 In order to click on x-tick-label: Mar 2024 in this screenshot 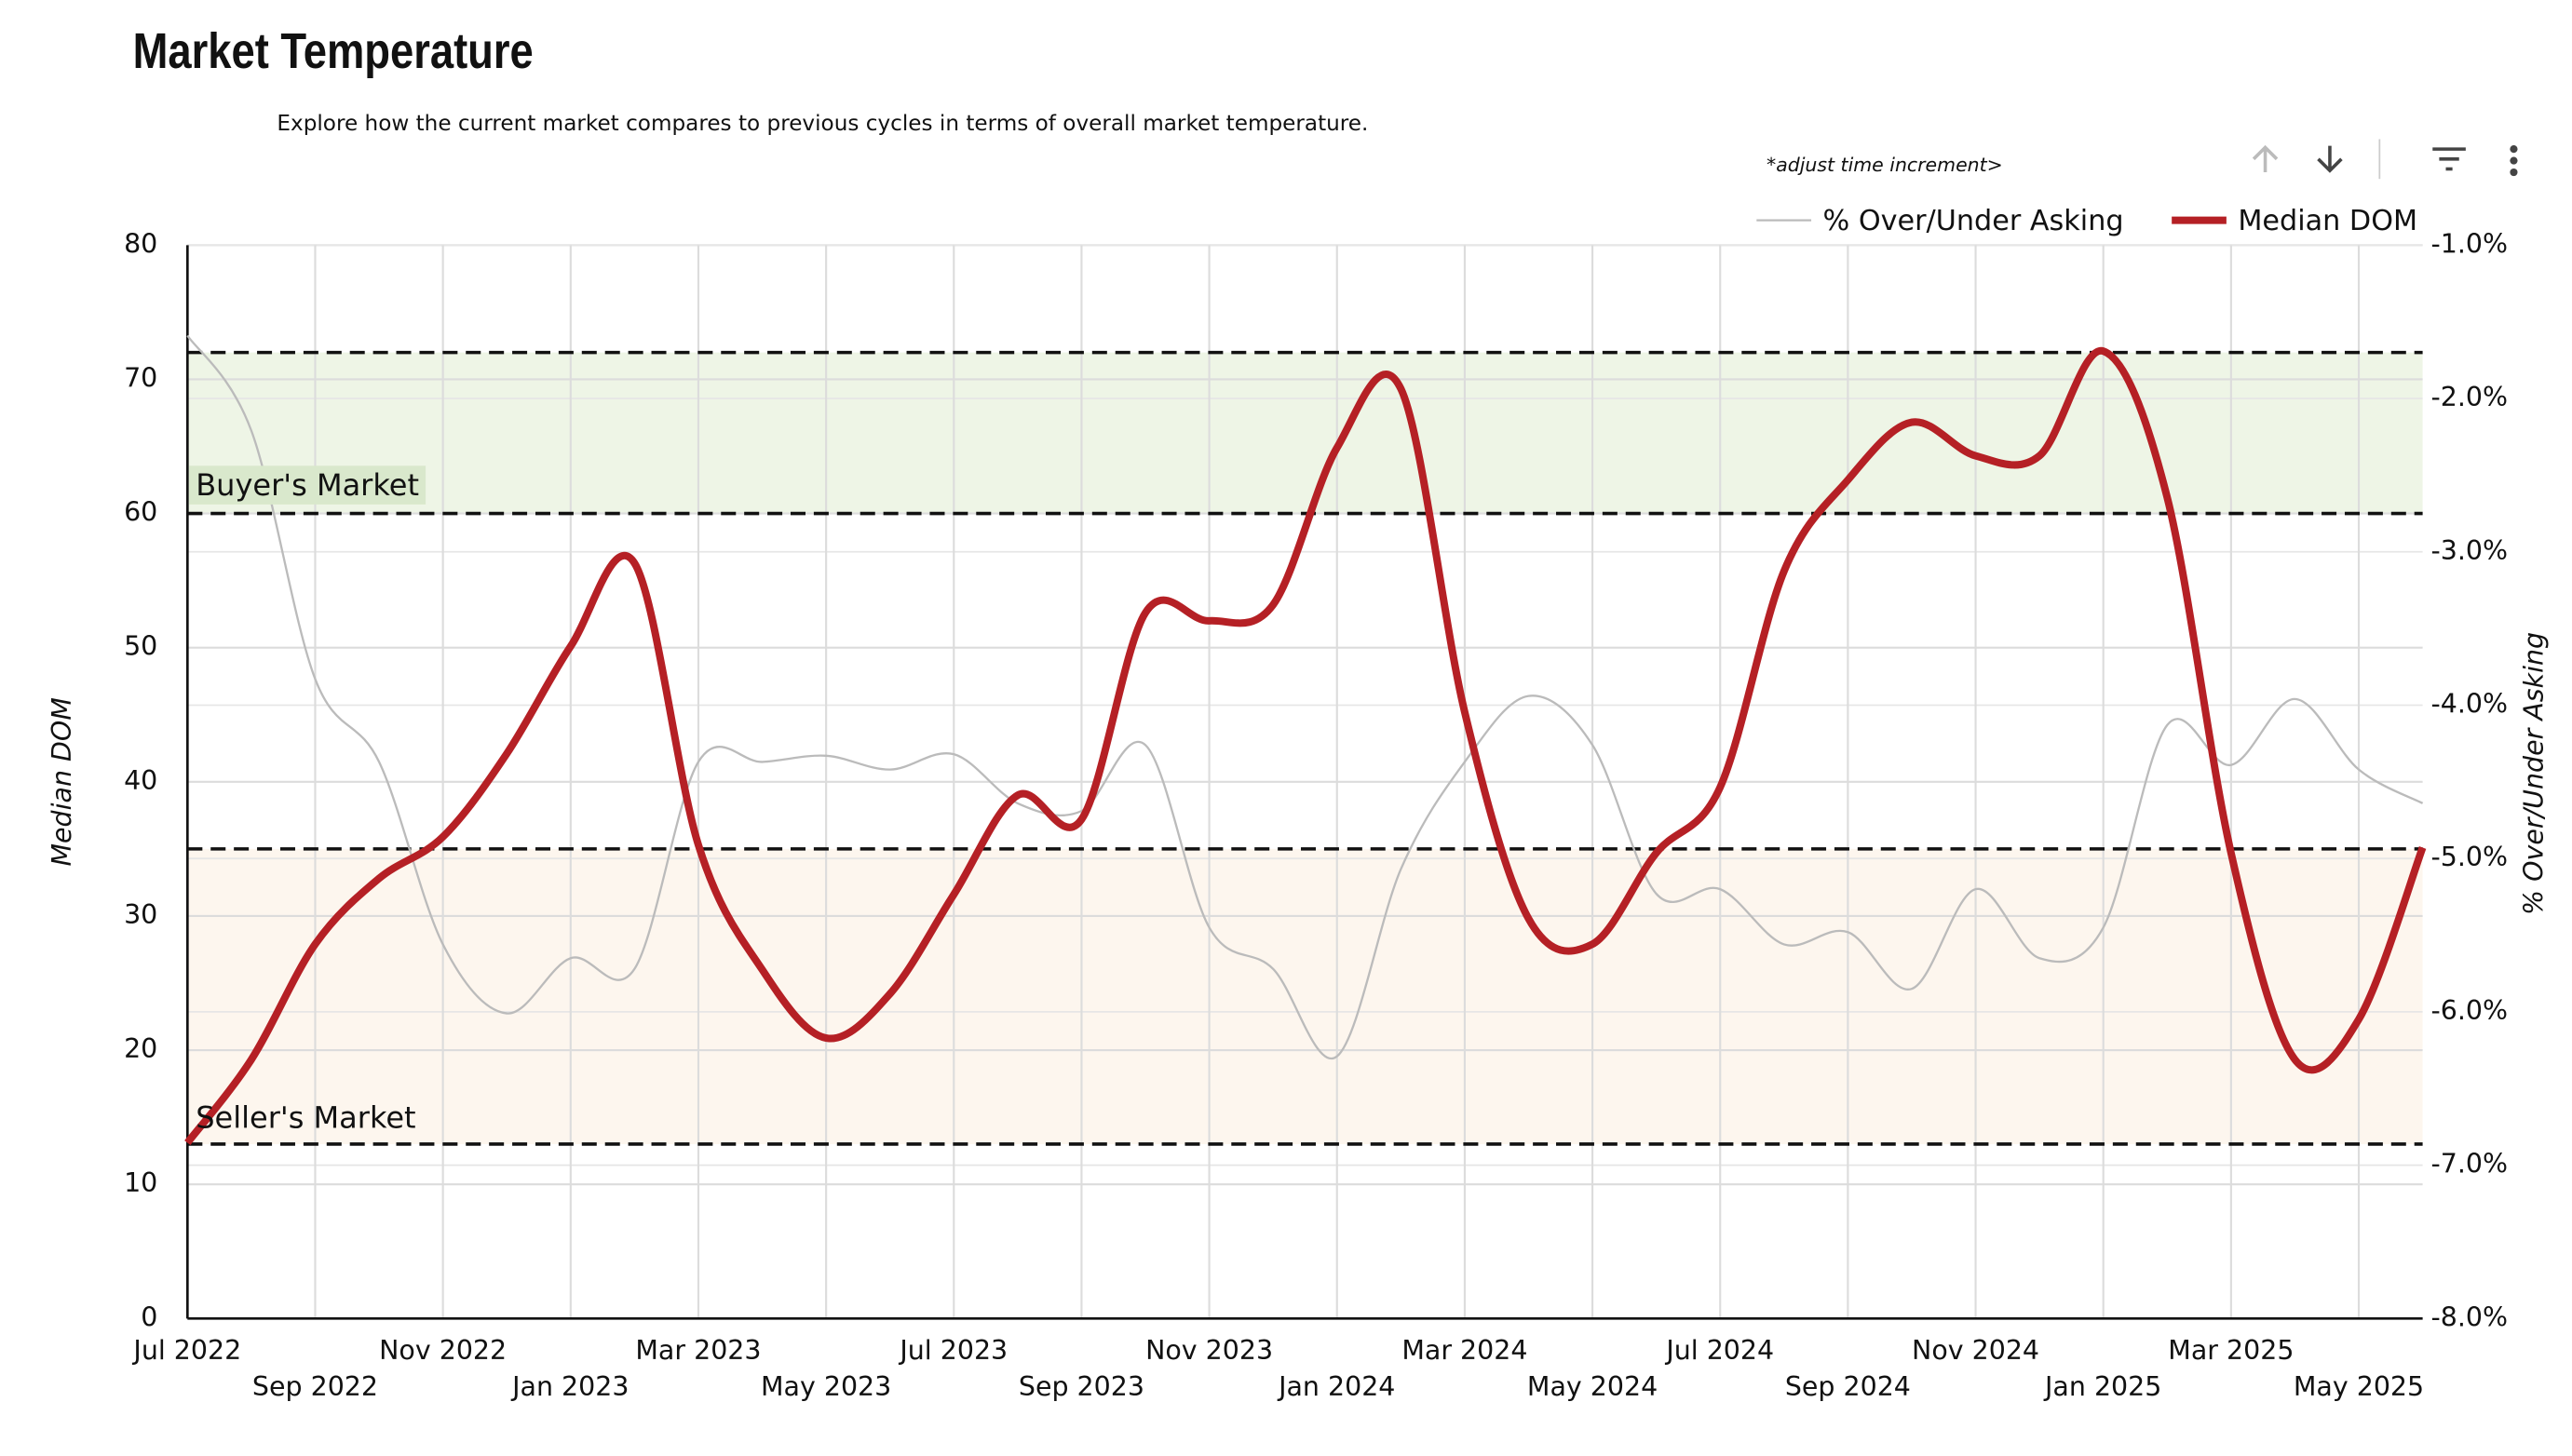, I will do `click(1464, 1350)`.